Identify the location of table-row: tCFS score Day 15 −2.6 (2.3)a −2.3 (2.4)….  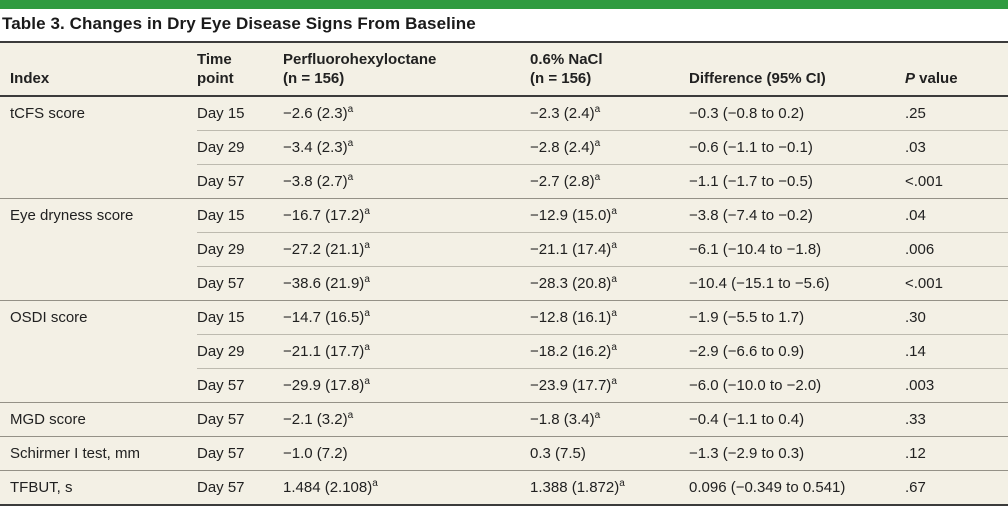
(504, 113).